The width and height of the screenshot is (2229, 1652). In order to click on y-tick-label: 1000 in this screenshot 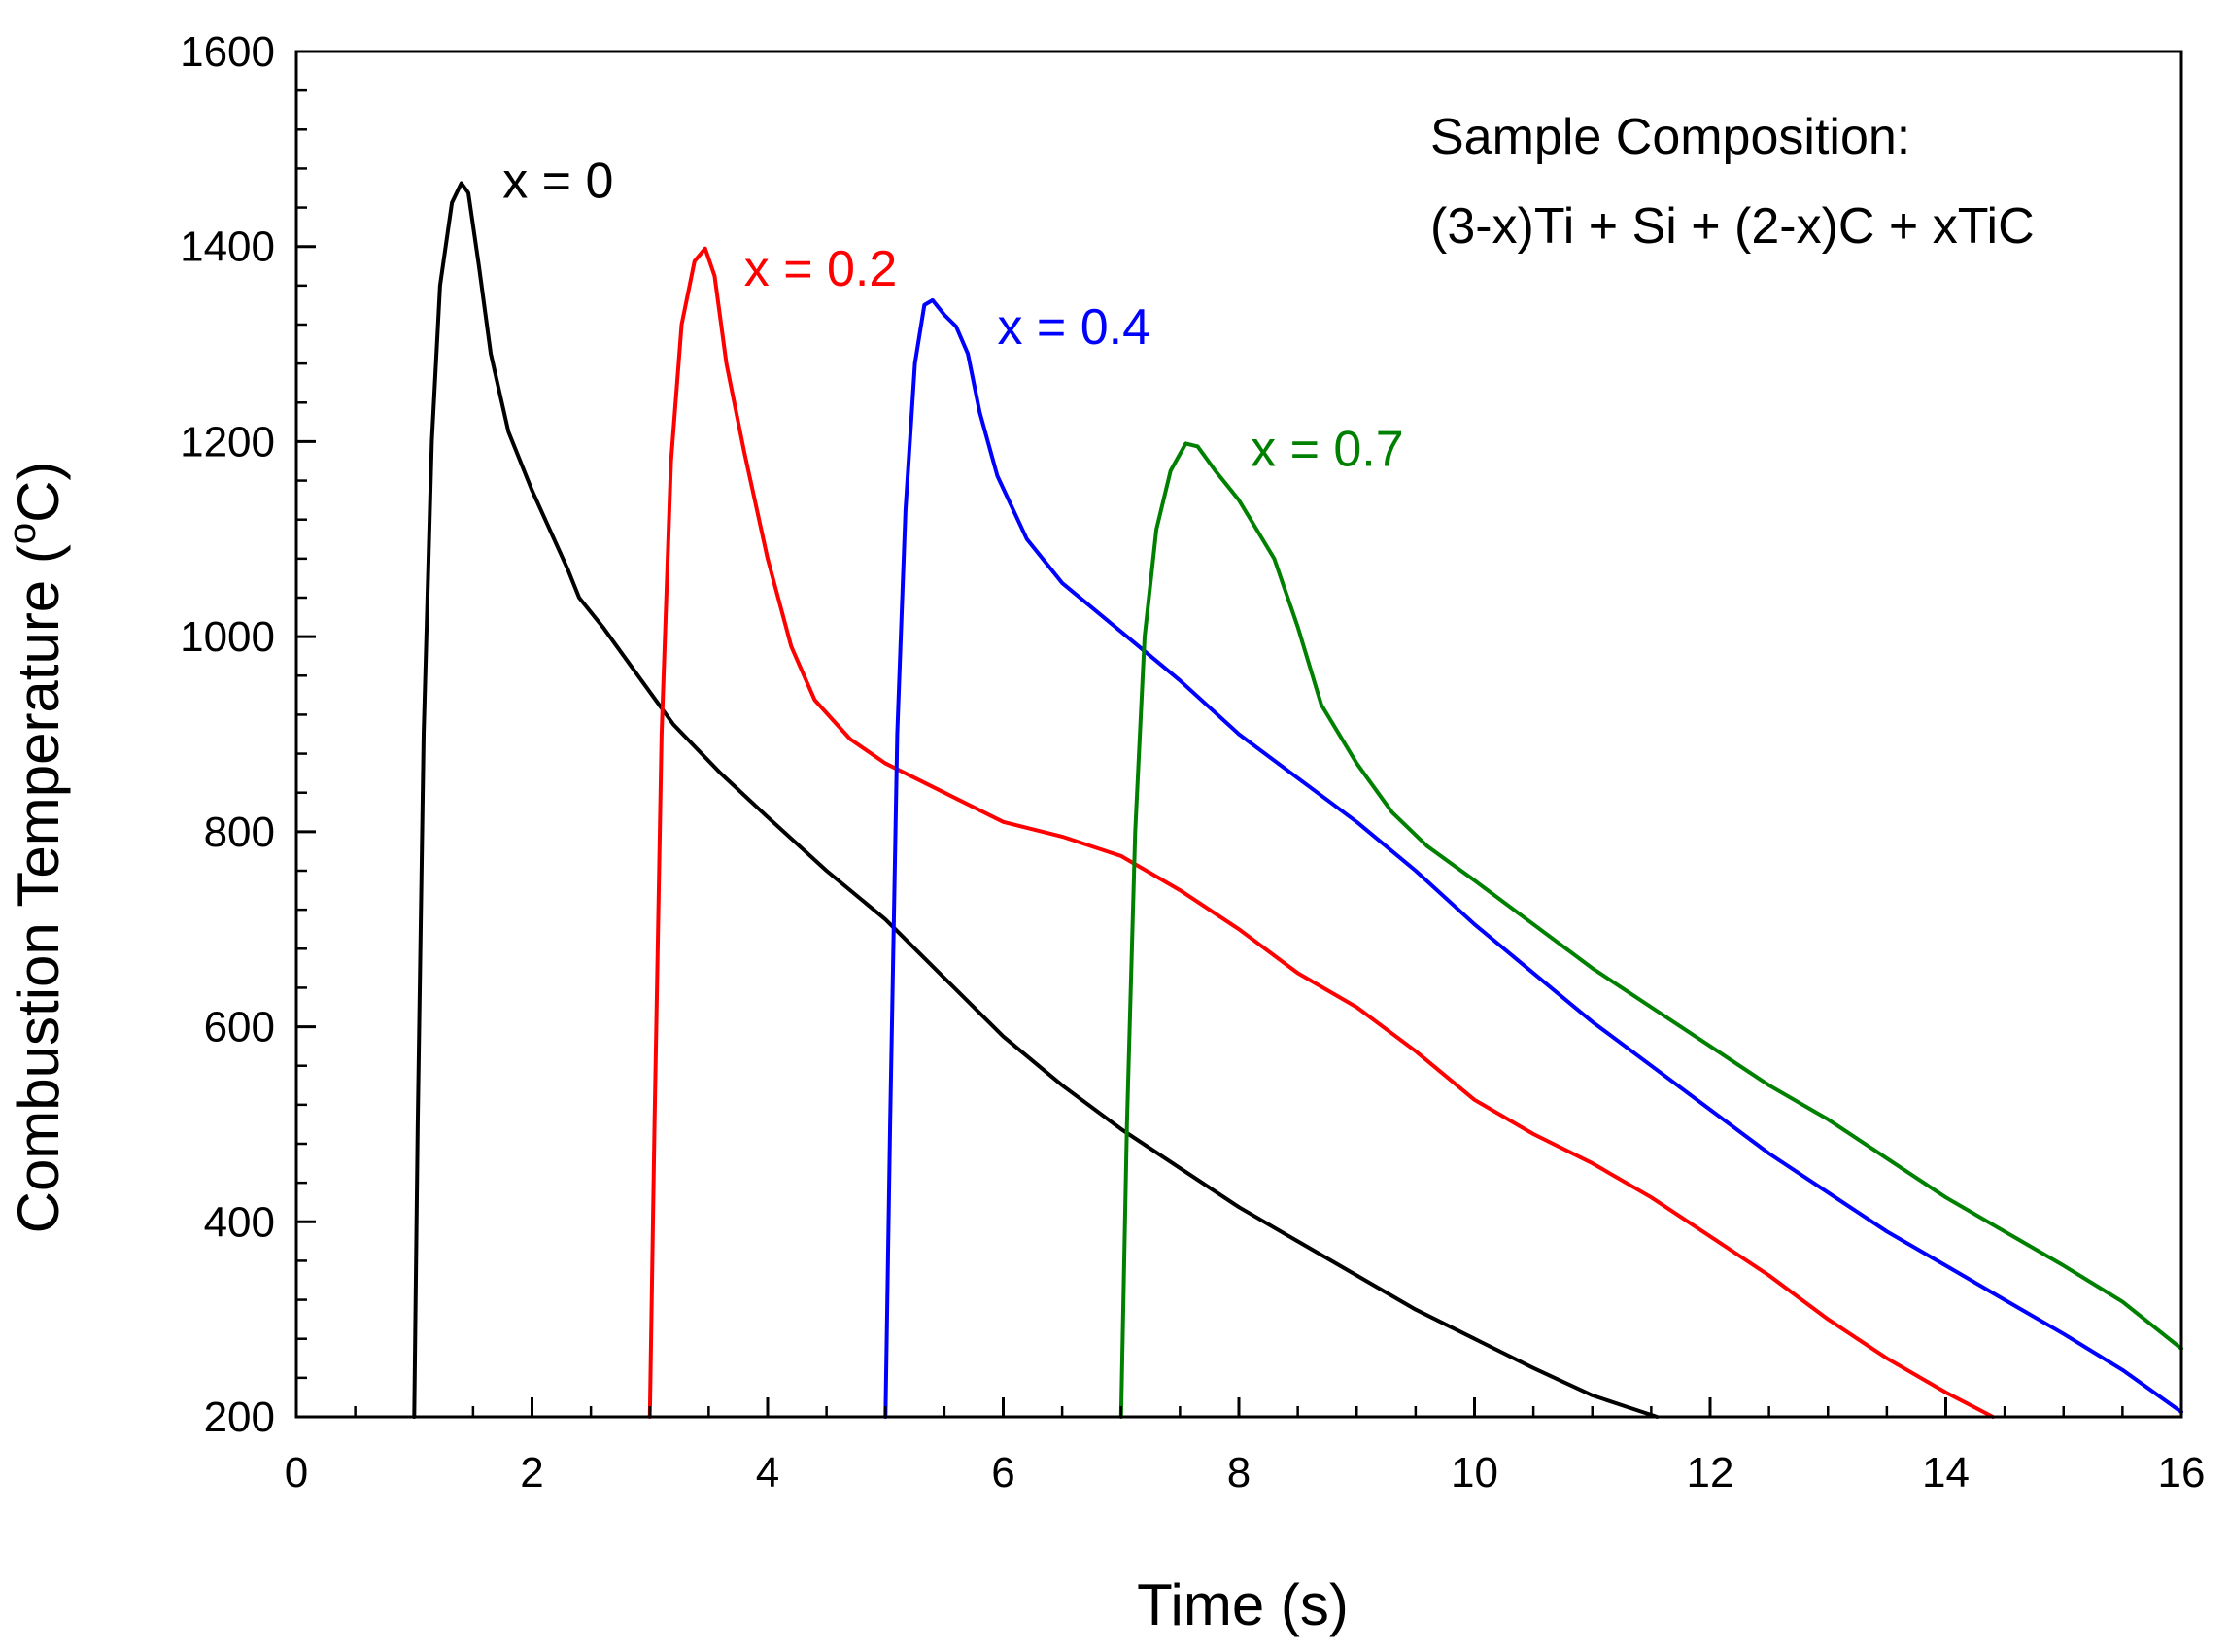, I will do `click(227, 637)`.